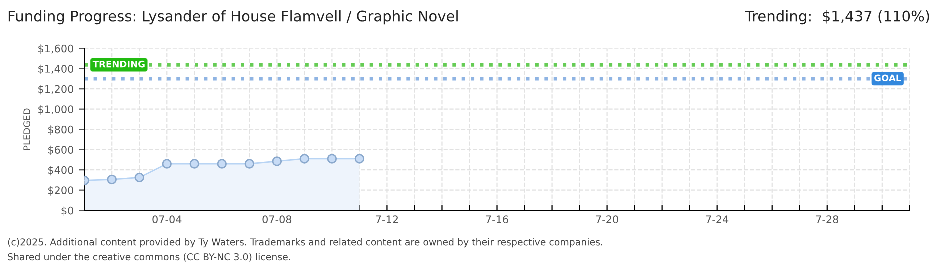 This screenshot has width=940, height=270. Describe the element at coordinates (233, 17) in the screenshot. I see `chart-title: Funding Progress: Lysander of House Flamvell / Graphic Novel` at that location.